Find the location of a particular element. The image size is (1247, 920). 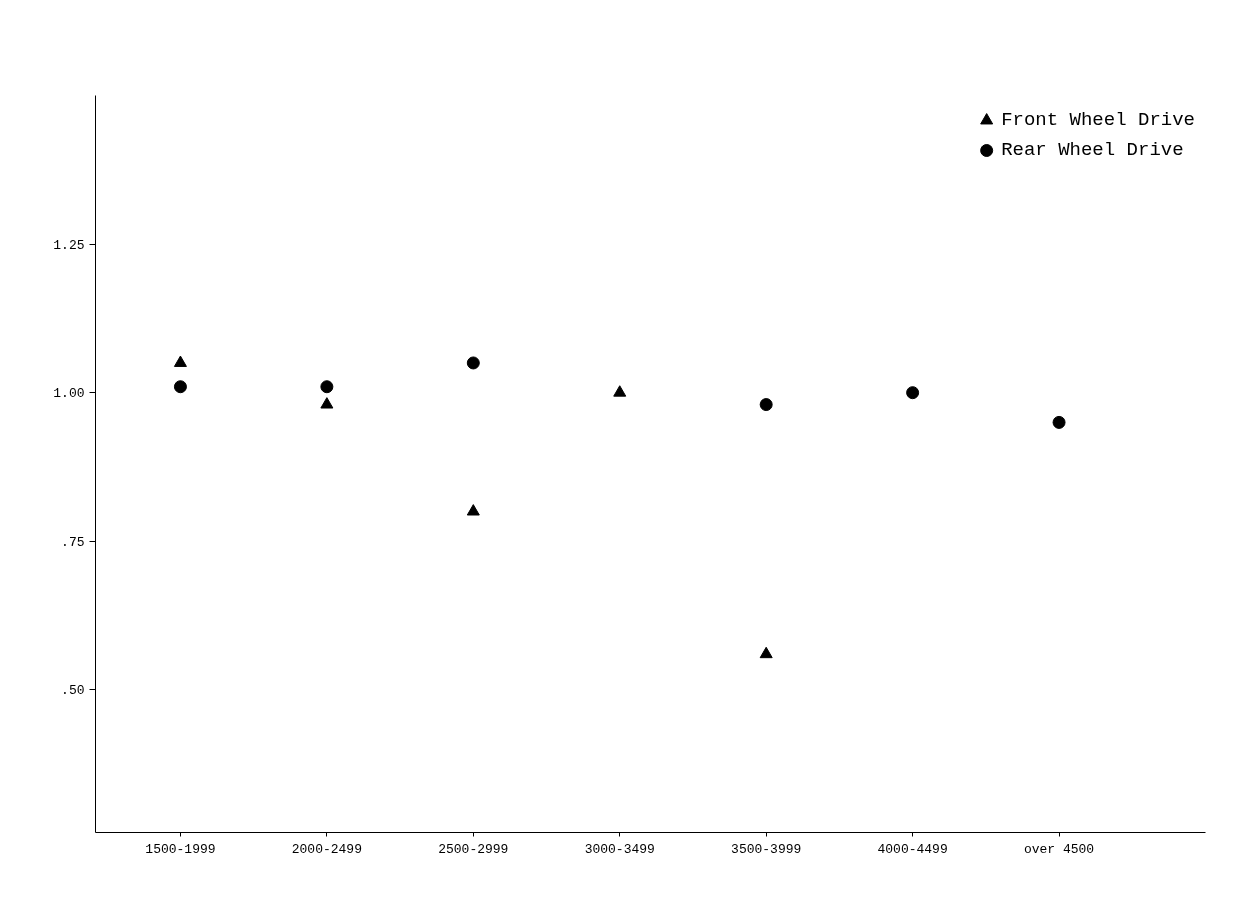

x-tick-label: 1500-1999 is located at coordinates (180, 849).